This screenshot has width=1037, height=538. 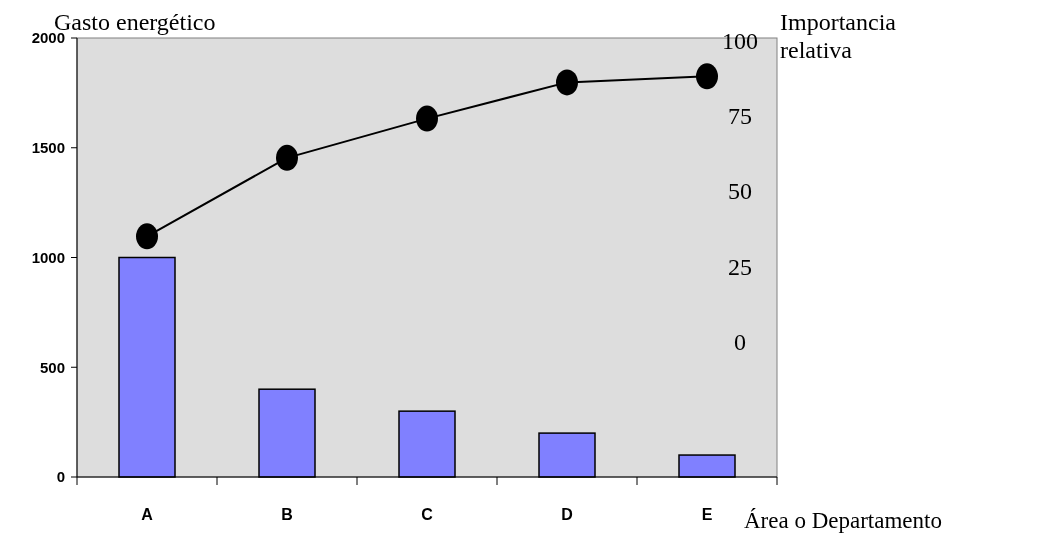 What do you see at coordinates (48, 38) in the screenshot?
I see `y-tick-label: 2000` at bounding box center [48, 38].